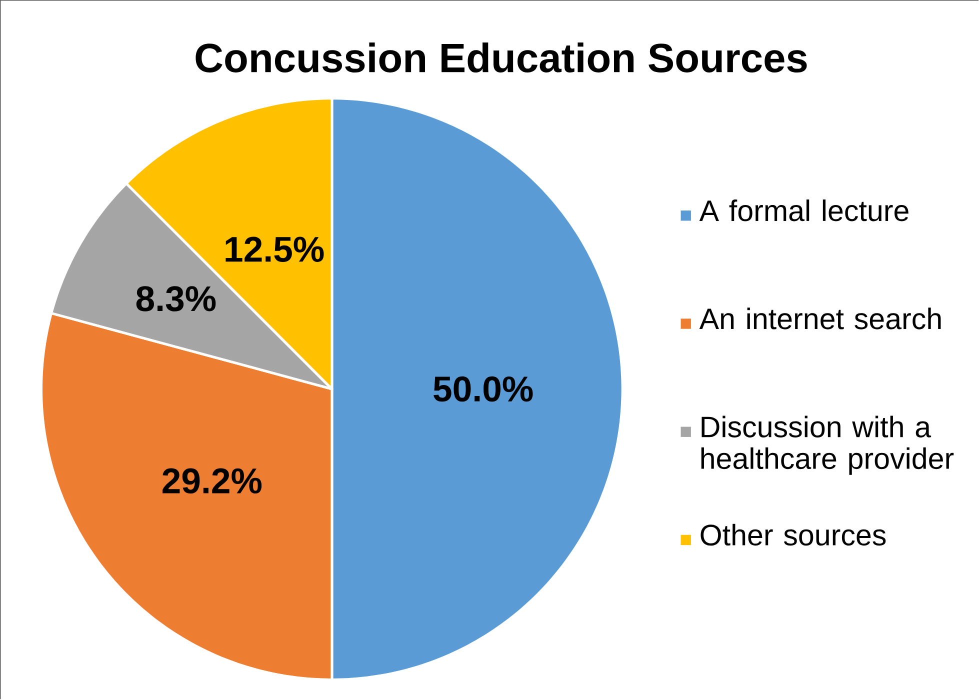  What do you see at coordinates (820, 319) in the screenshot?
I see `legend-label: An internet search` at bounding box center [820, 319].